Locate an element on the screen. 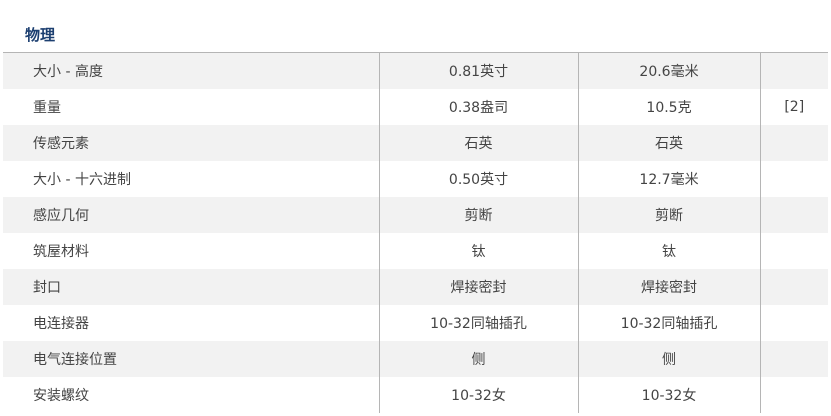 The image size is (831, 416). table-row: 重量 0.38盎司 10.5克 [2] is located at coordinates (415, 106).